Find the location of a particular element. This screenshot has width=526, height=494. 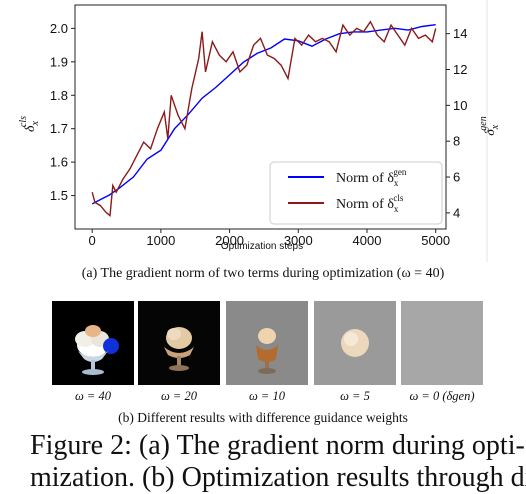

y-right-tick-label: 10 is located at coordinates (460, 105).